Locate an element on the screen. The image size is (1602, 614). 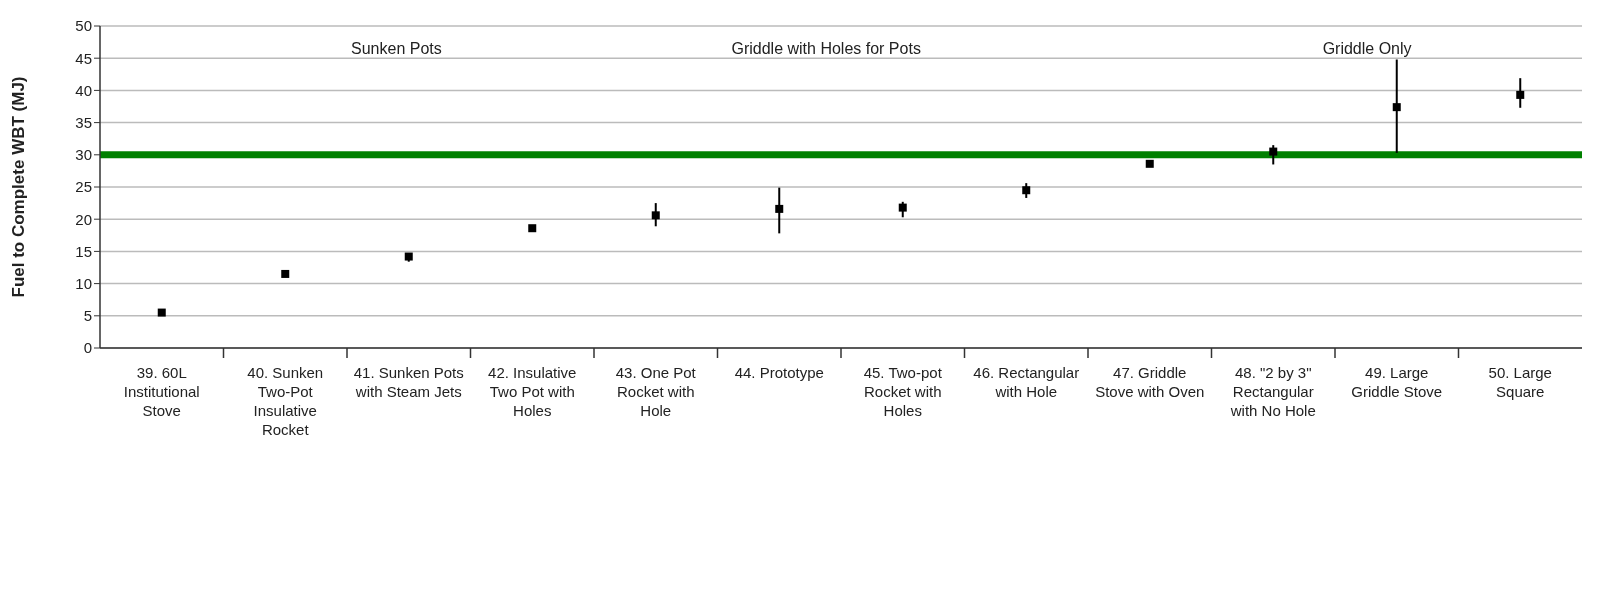
x-tick-label: 39. 60L Institutional Stove is located at coordinates (161, 391).